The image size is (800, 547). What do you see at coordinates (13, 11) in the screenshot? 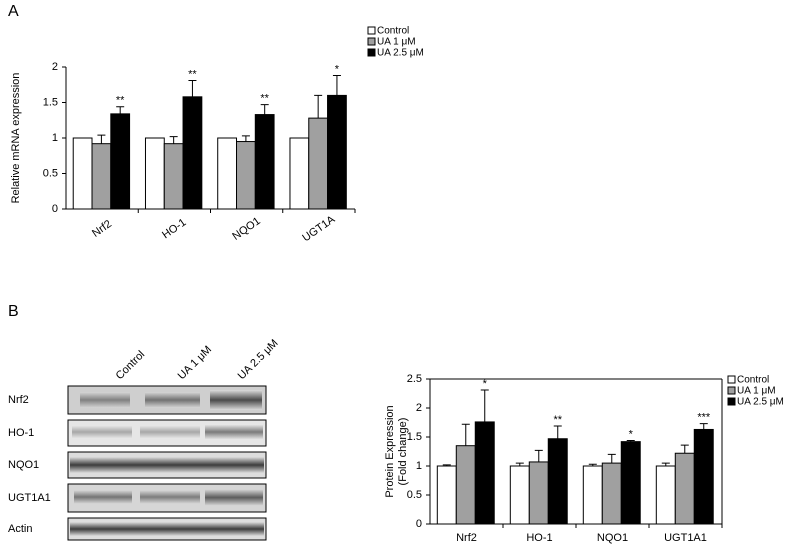
I see `panel-label: A` at bounding box center [13, 11].